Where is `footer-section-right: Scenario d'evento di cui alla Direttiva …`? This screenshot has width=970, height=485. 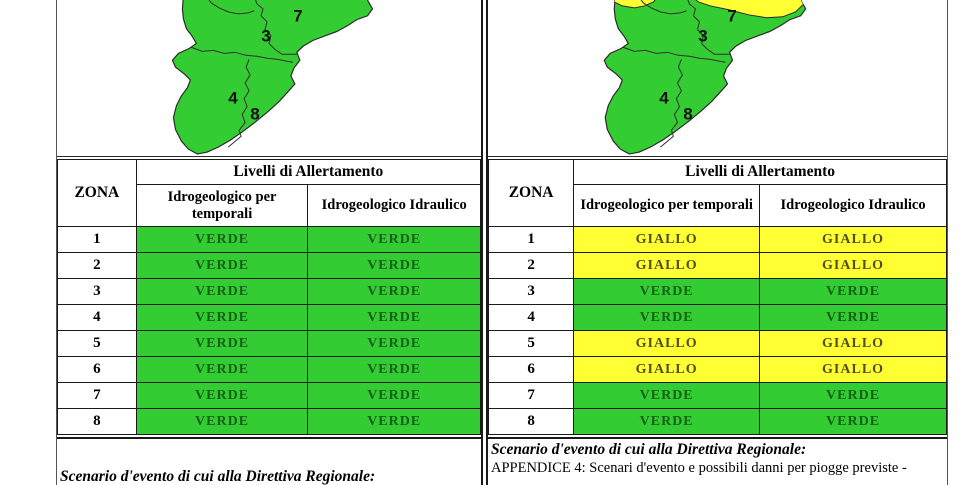 footer-section-right: Scenario d'evento di cui alla Direttiva … is located at coordinates (717, 461).